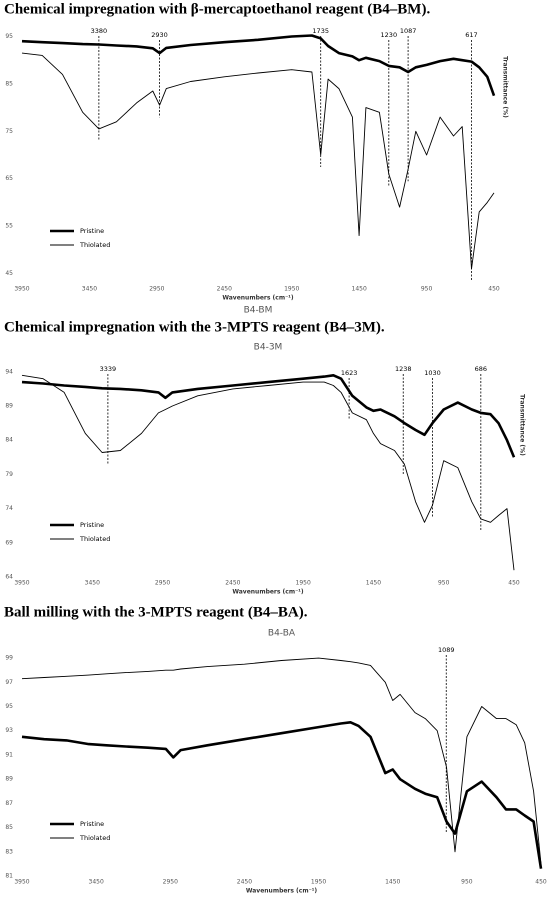  I want to click on peak-label: 1623, so click(349, 373).